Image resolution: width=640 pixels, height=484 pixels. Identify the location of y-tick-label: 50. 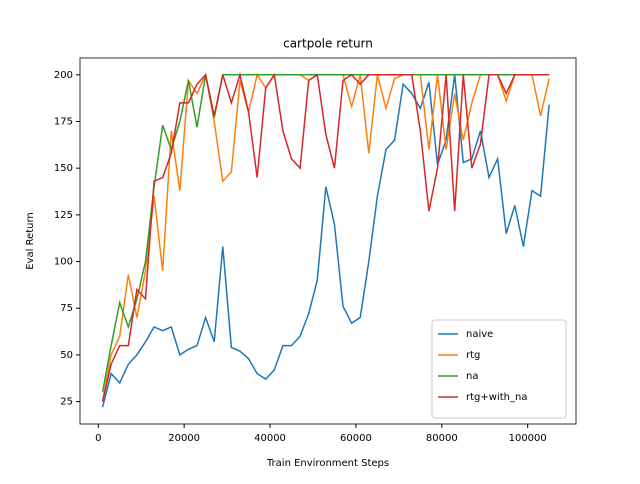
(66, 355).